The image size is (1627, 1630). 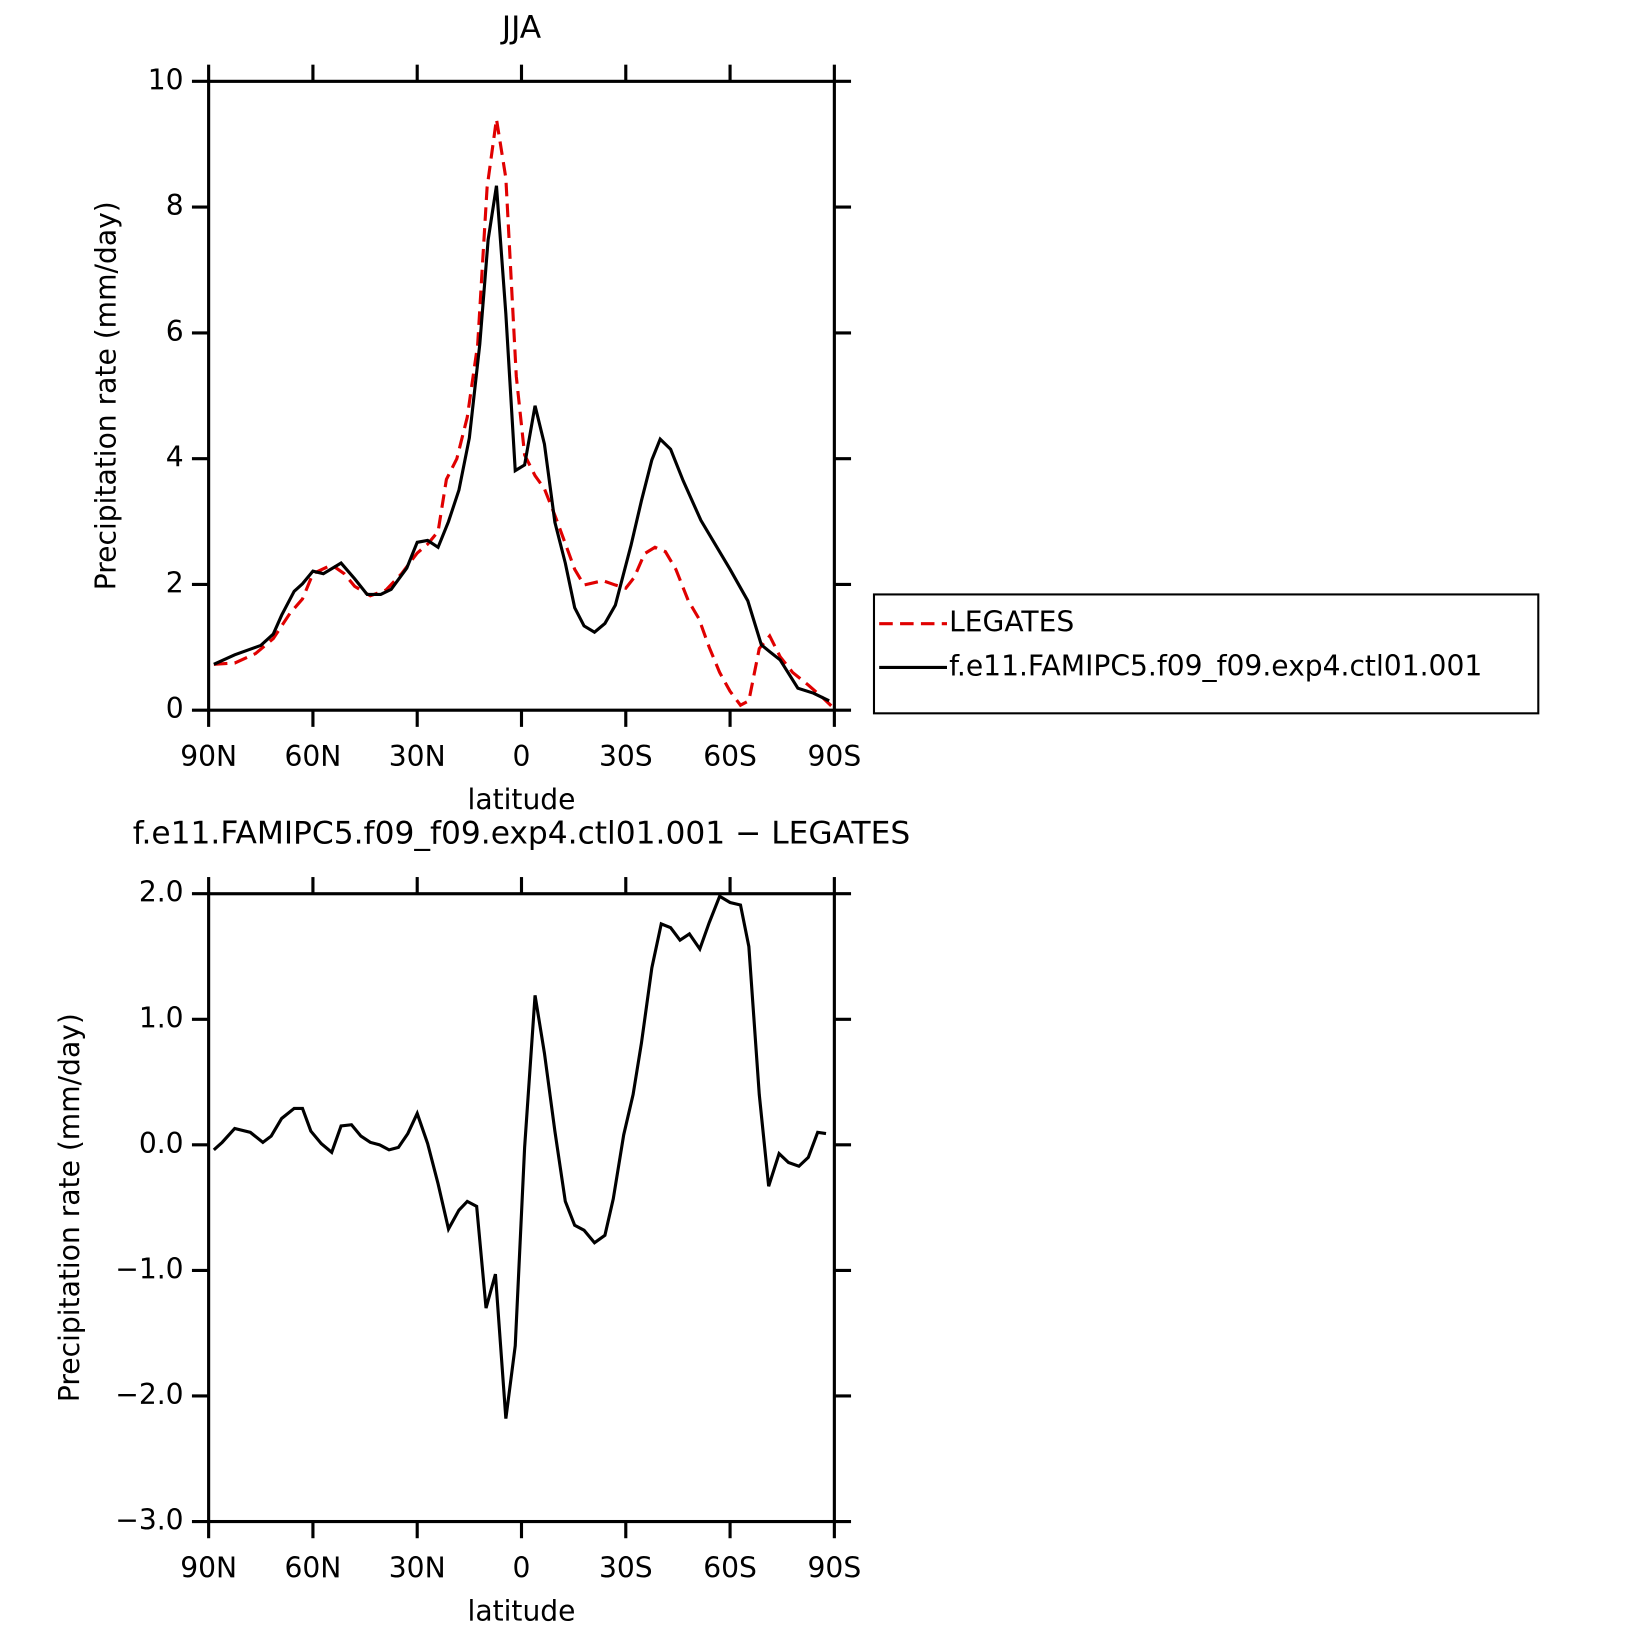 I want to click on y-tick-label: 10, so click(x=166, y=79).